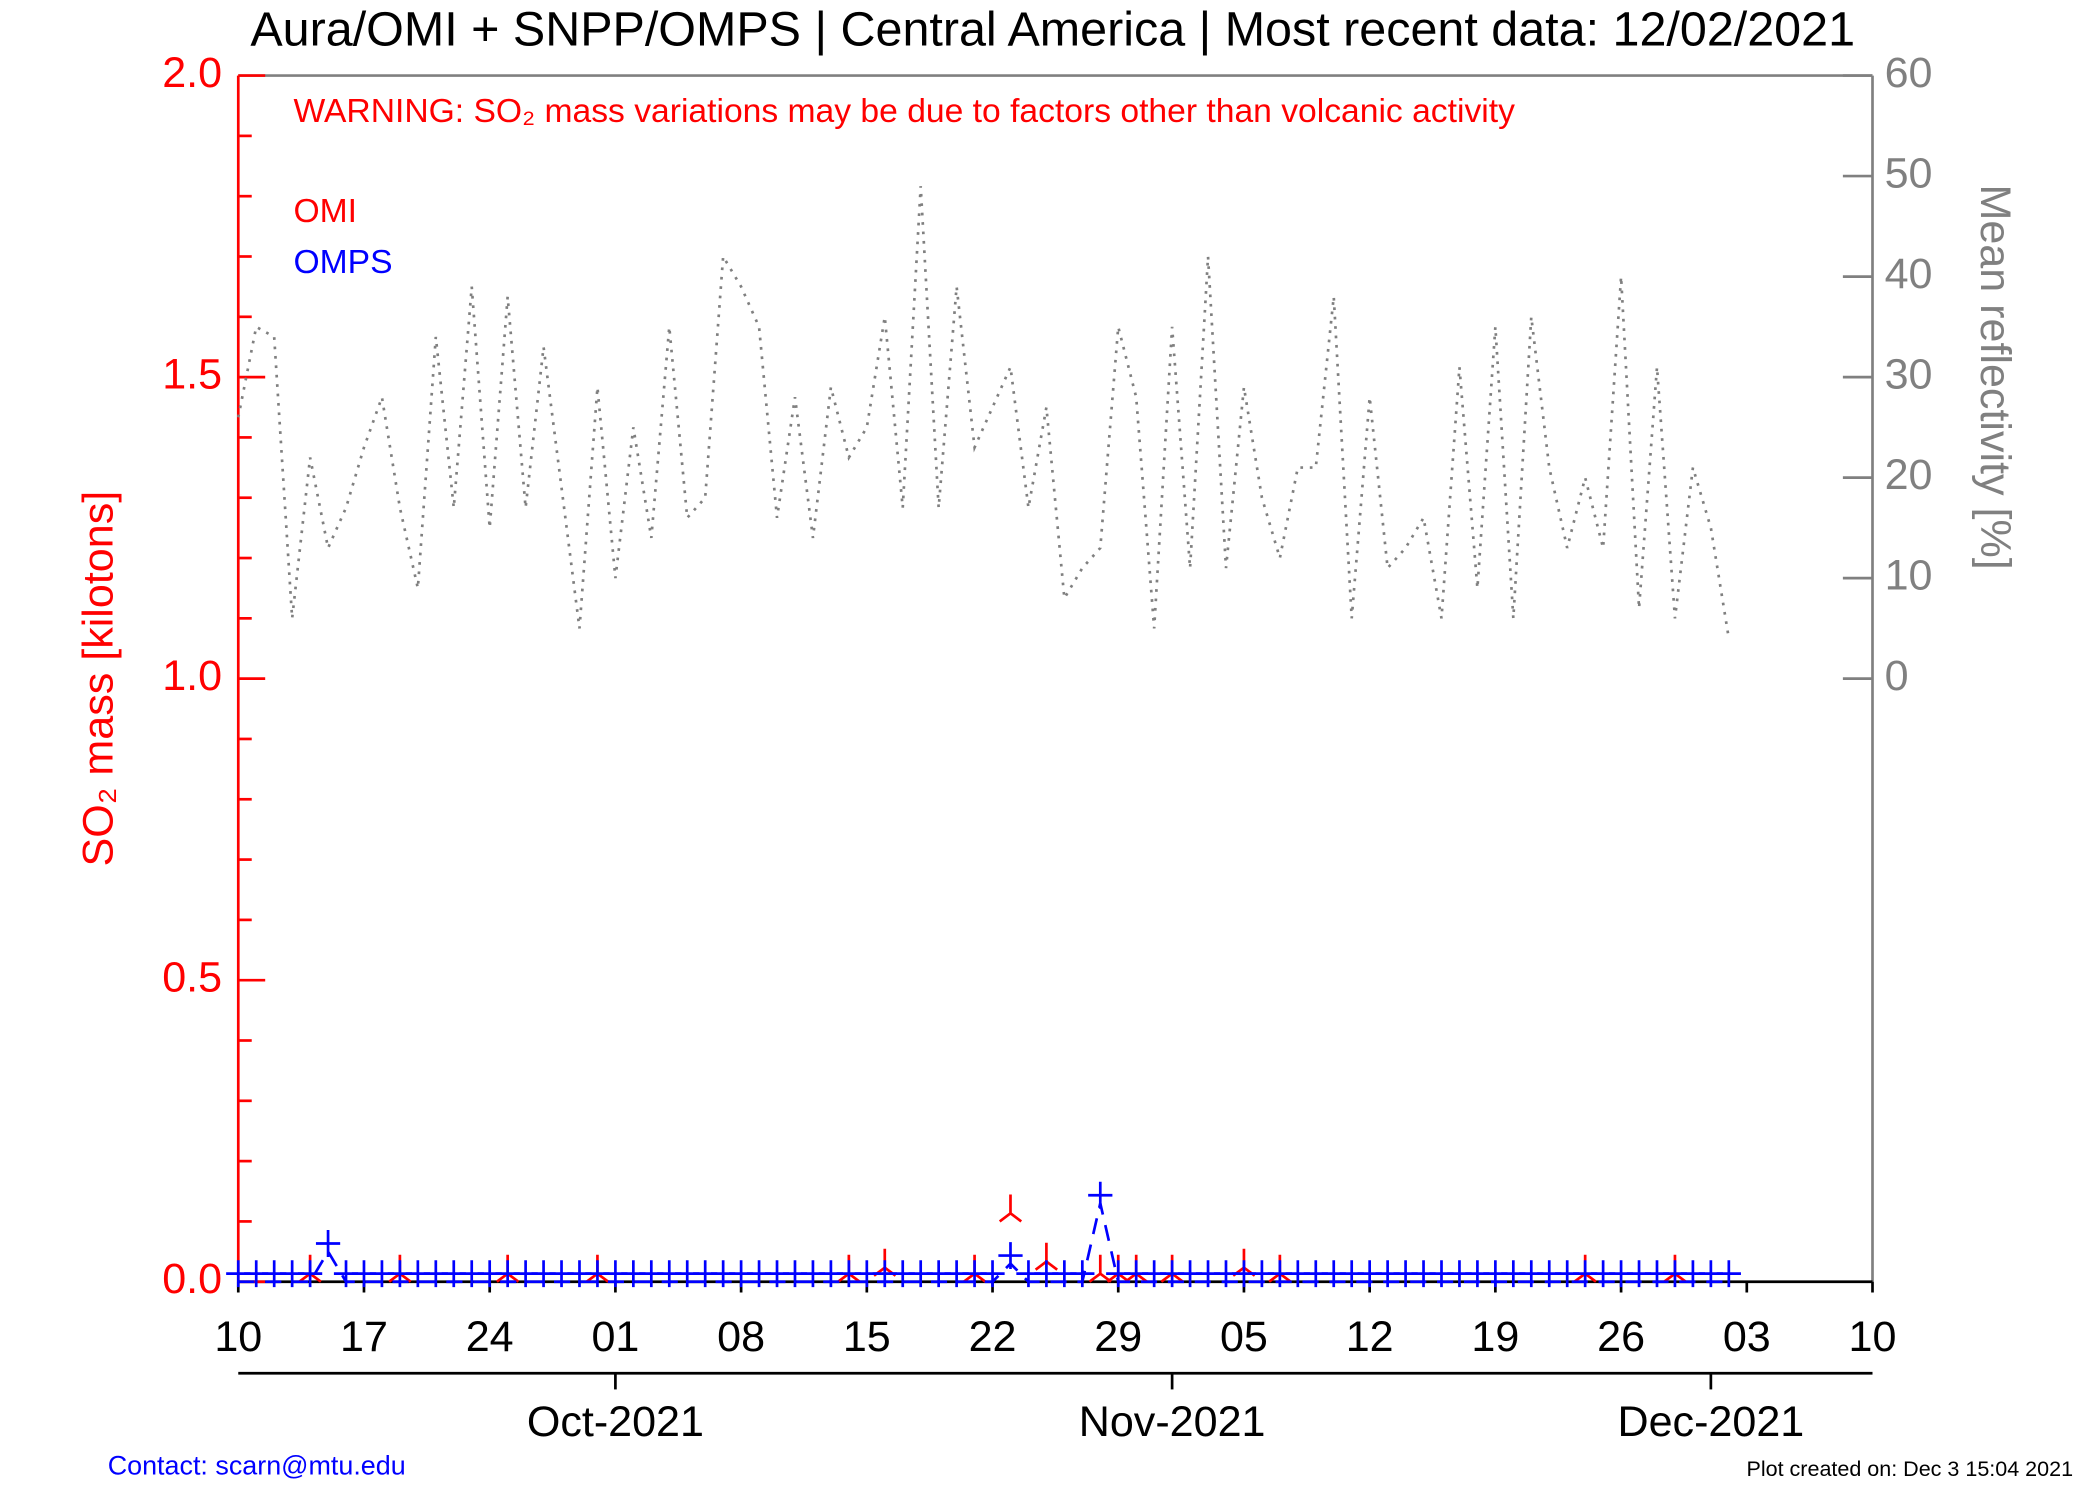  I want to click on y2-tick-label: 60, so click(1909, 73).